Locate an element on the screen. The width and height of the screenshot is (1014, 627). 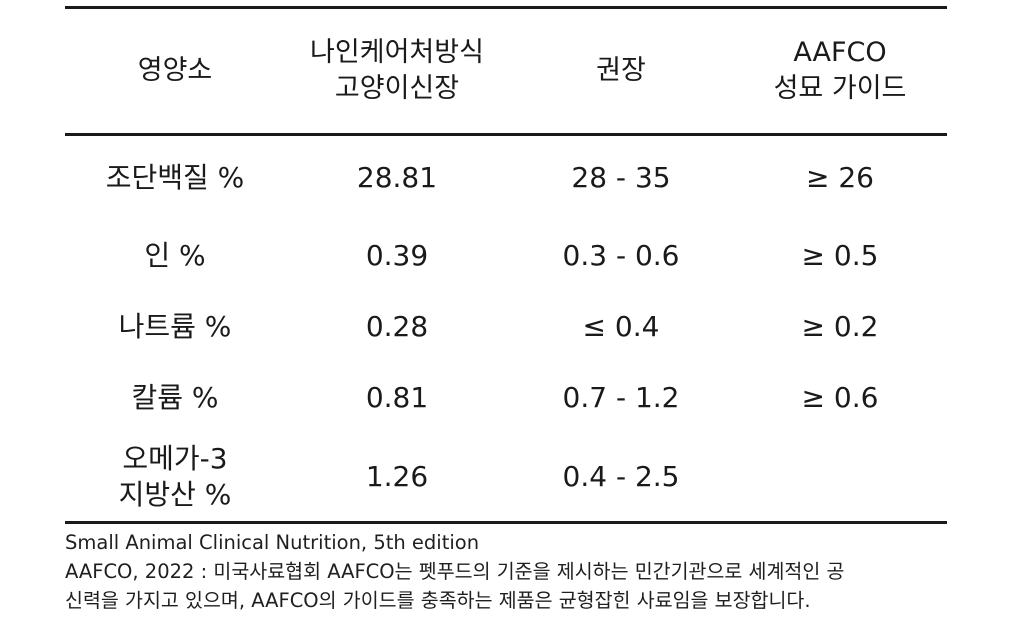
cell-nutrient: 조단백질 % is located at coordinates (175, 178).